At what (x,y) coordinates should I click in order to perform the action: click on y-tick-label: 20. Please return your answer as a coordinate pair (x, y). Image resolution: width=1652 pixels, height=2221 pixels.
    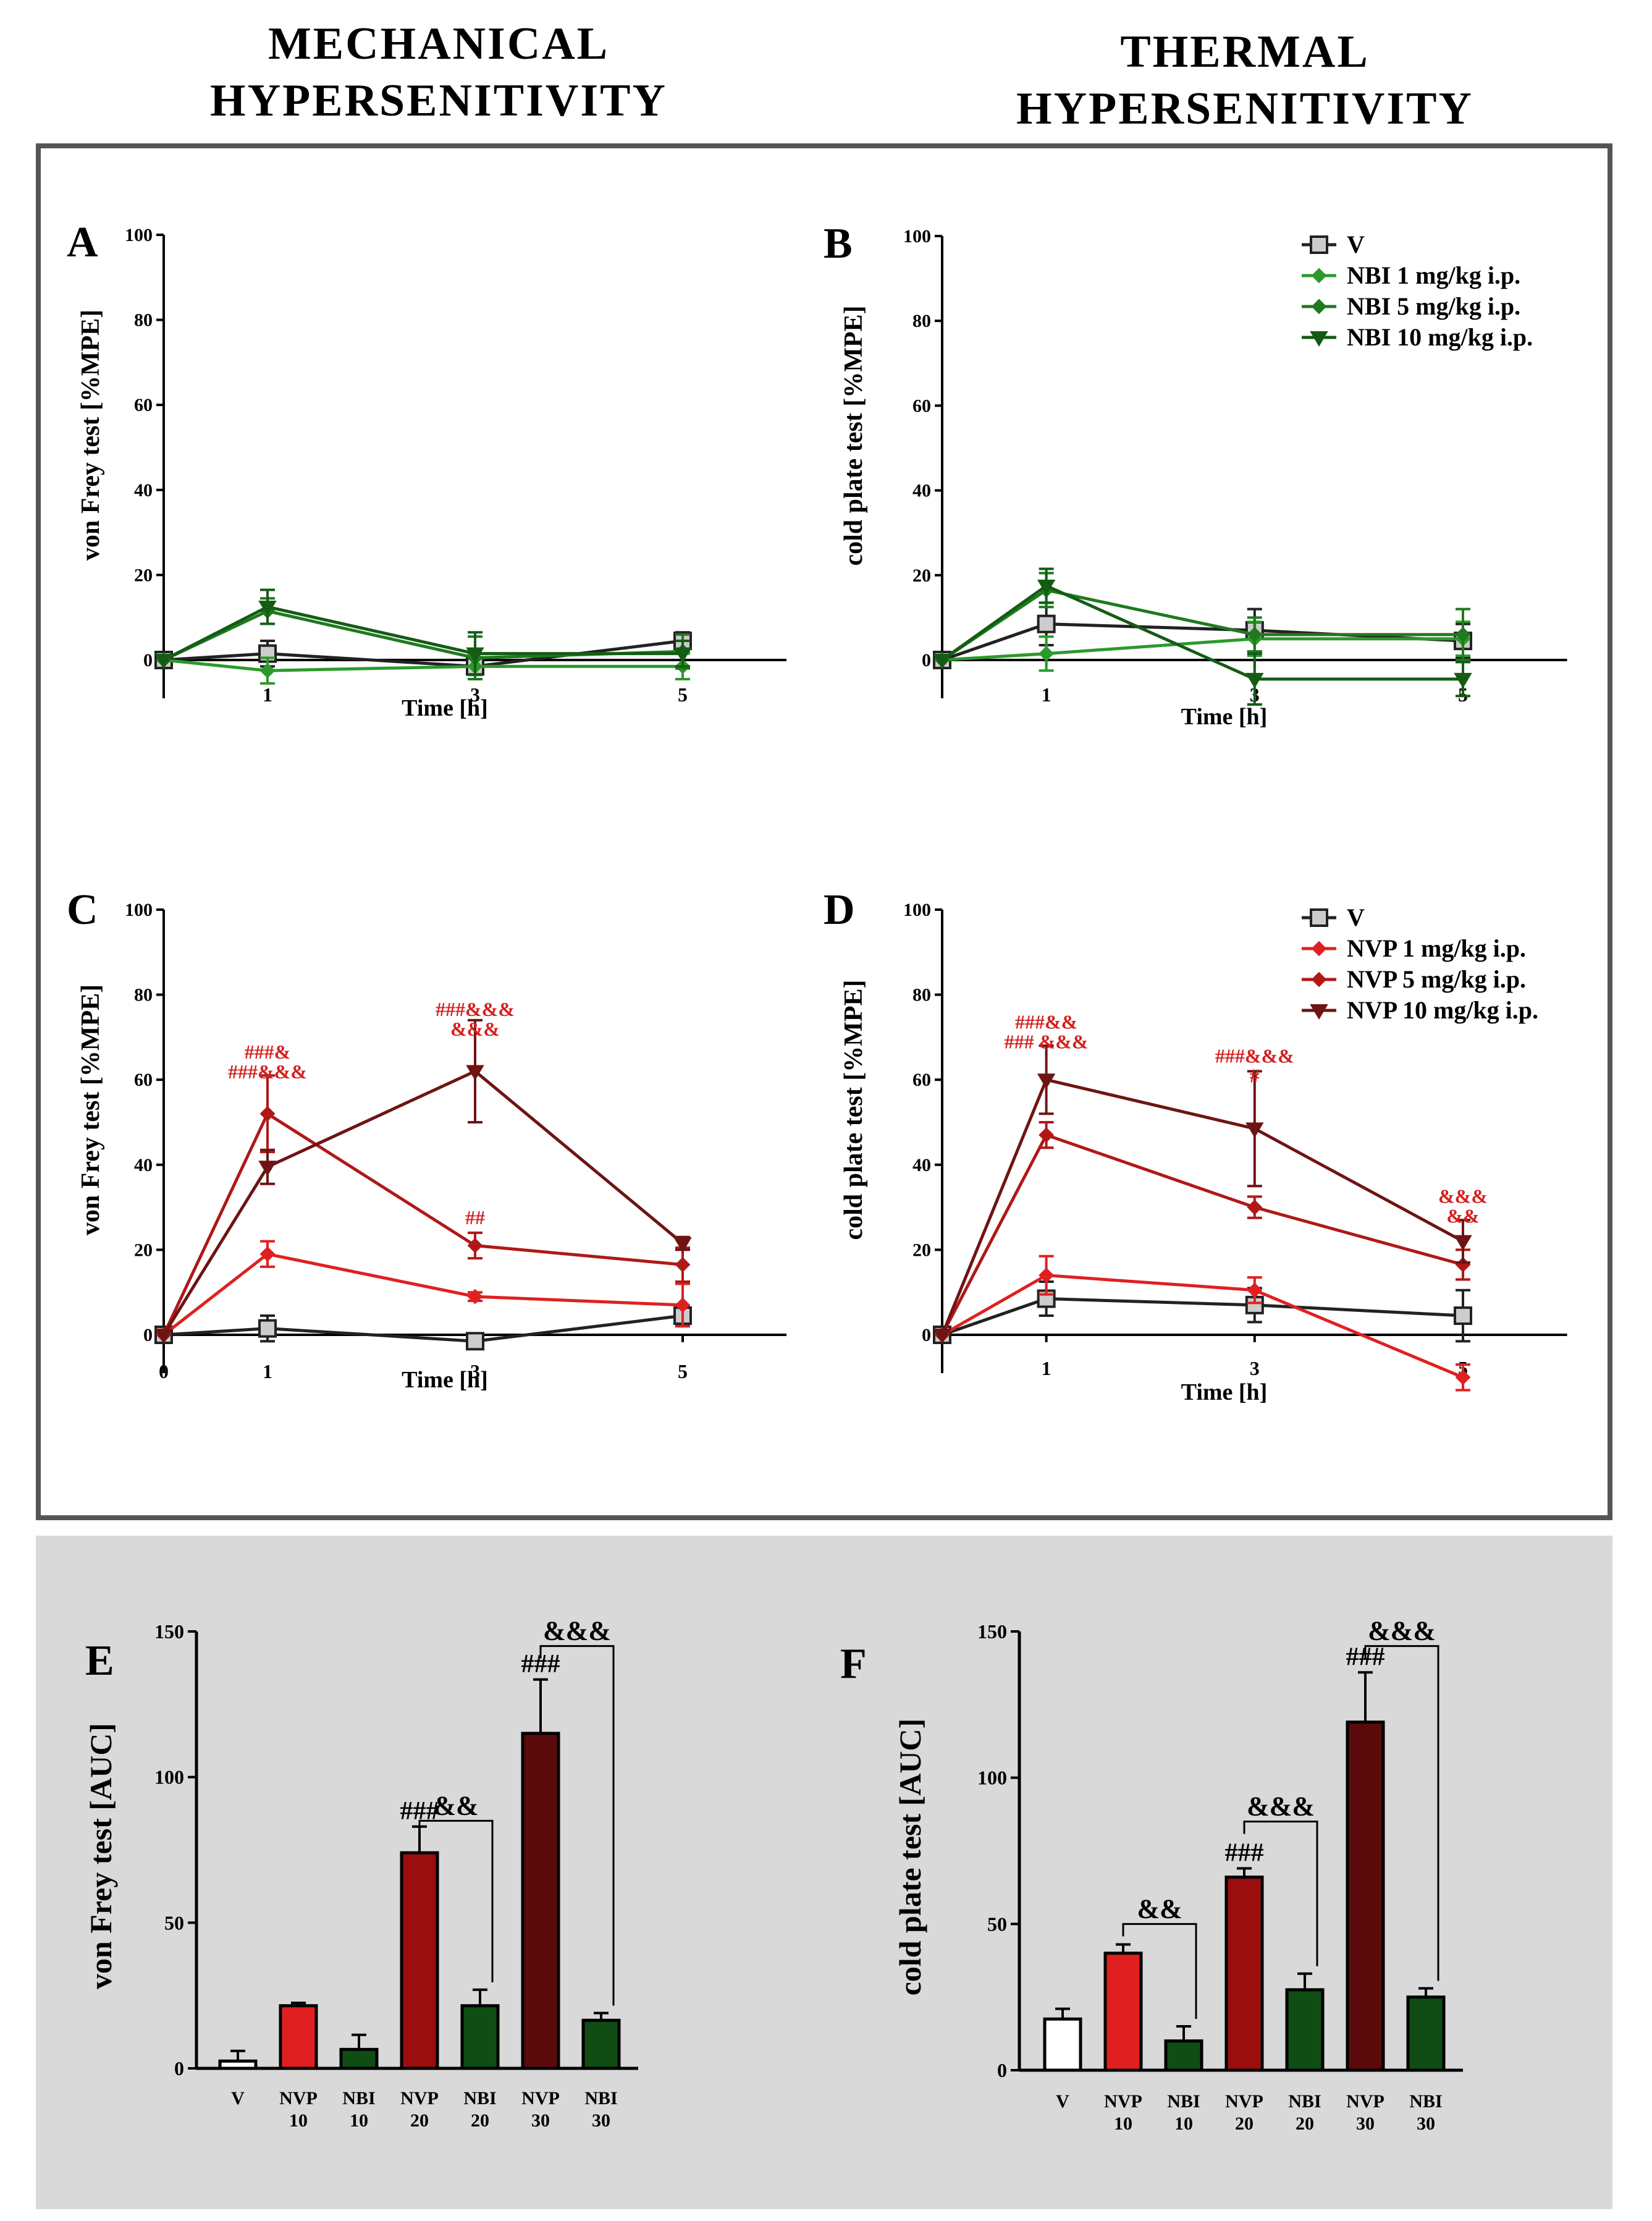
    Looking at the image, I should click on (921, 575).